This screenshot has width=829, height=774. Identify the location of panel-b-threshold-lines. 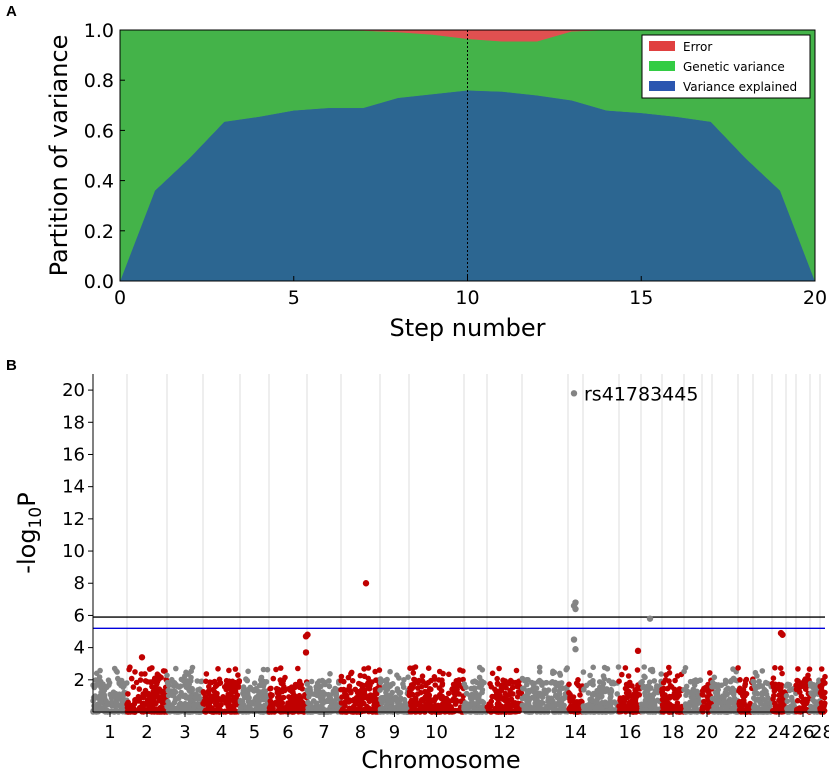
(459, 623).